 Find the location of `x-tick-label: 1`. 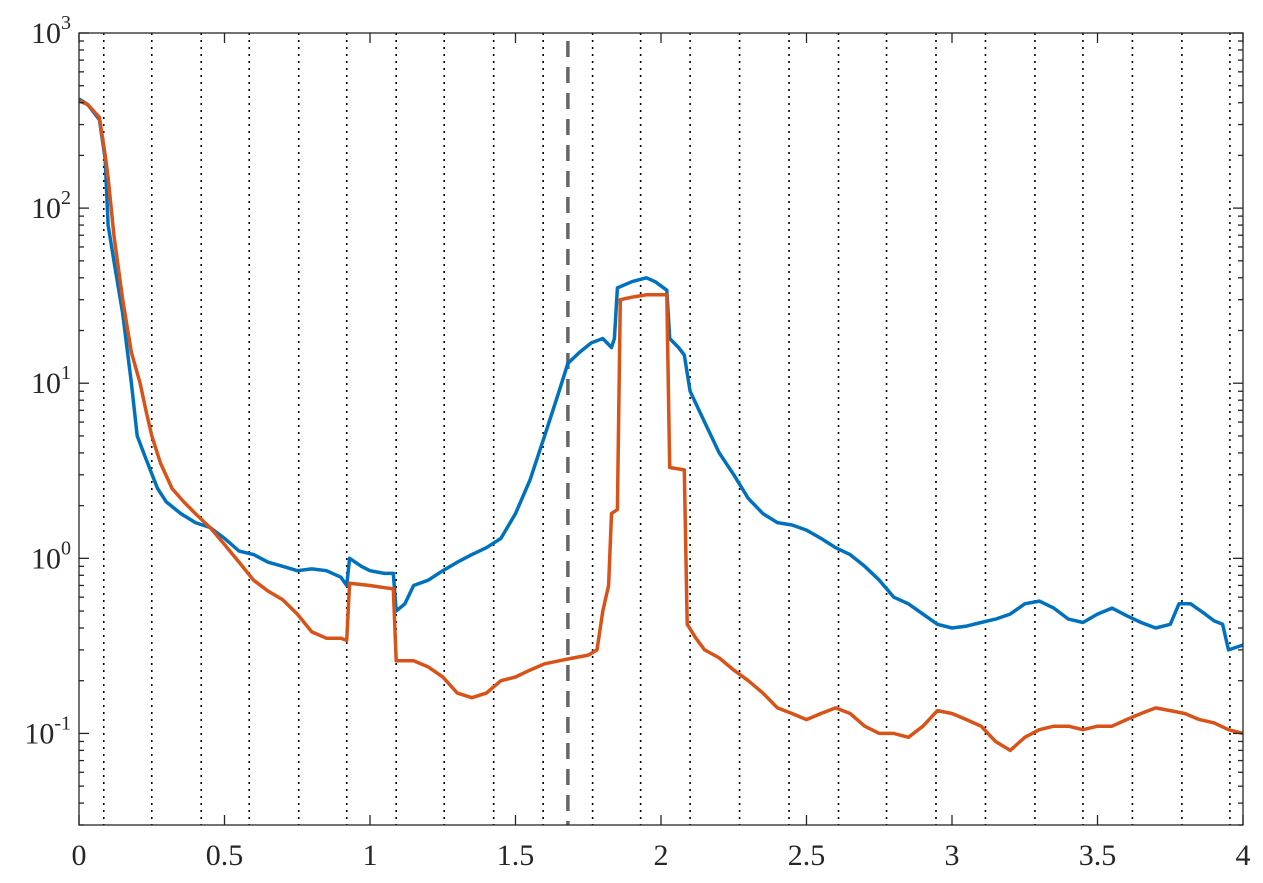

x-tick-label: 1 is located at coordinates (370, 855).